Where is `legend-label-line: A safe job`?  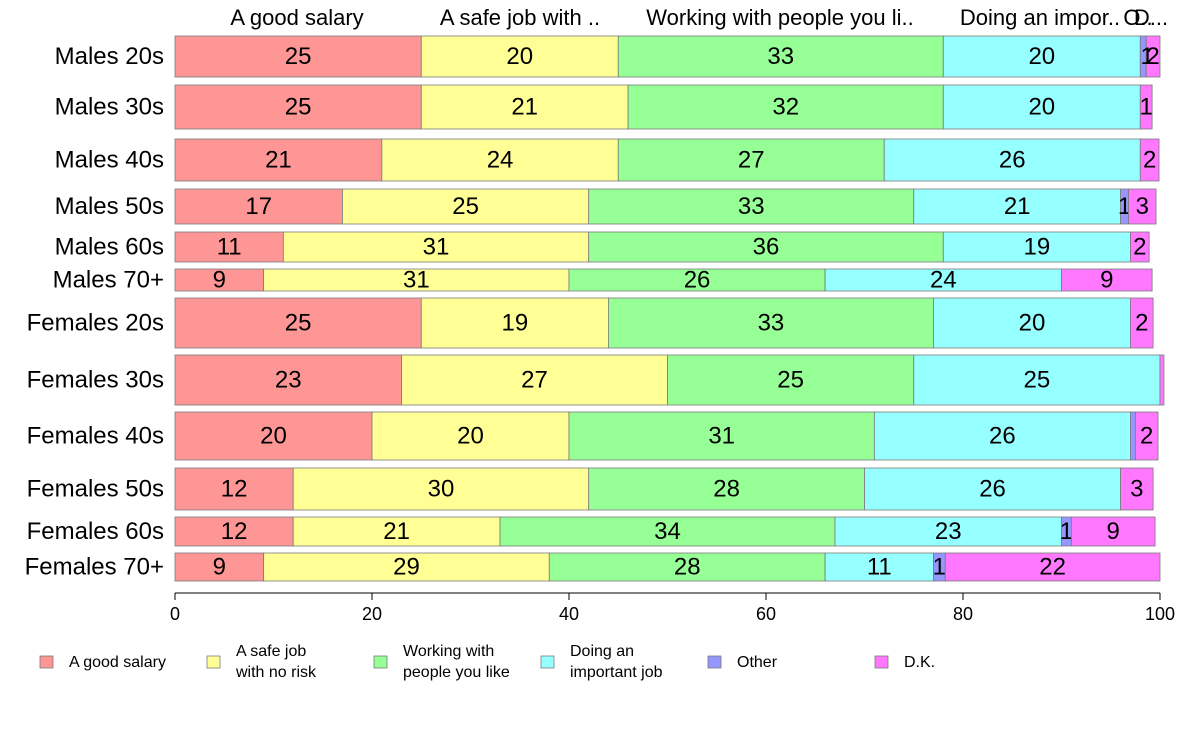
legend-label-line: A safe job is located at coordinates (271, 651).